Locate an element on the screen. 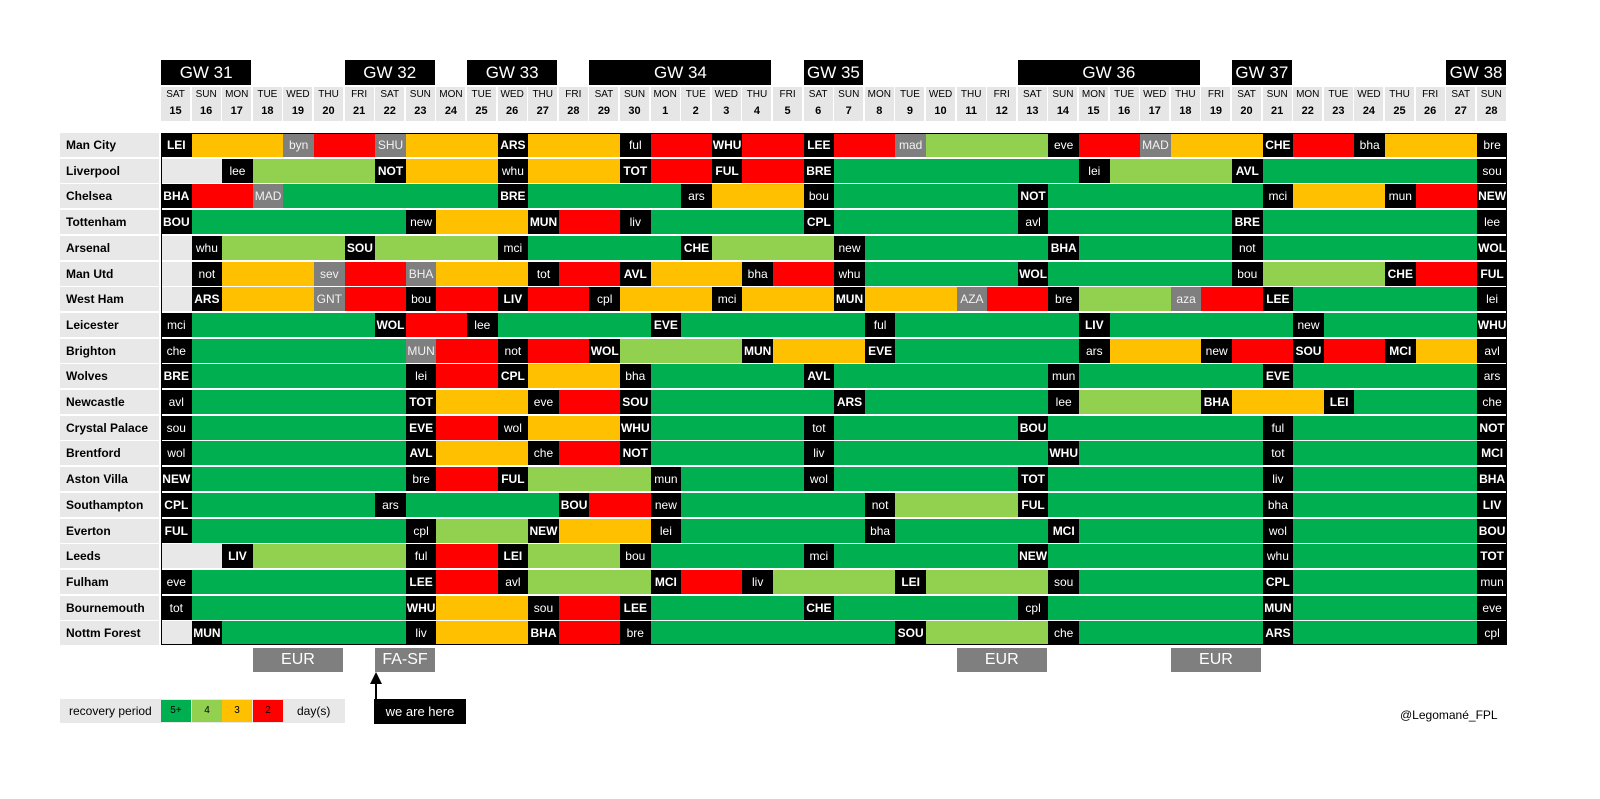  home-fixture-cell: MCI is located at coordinates (1492, 453).